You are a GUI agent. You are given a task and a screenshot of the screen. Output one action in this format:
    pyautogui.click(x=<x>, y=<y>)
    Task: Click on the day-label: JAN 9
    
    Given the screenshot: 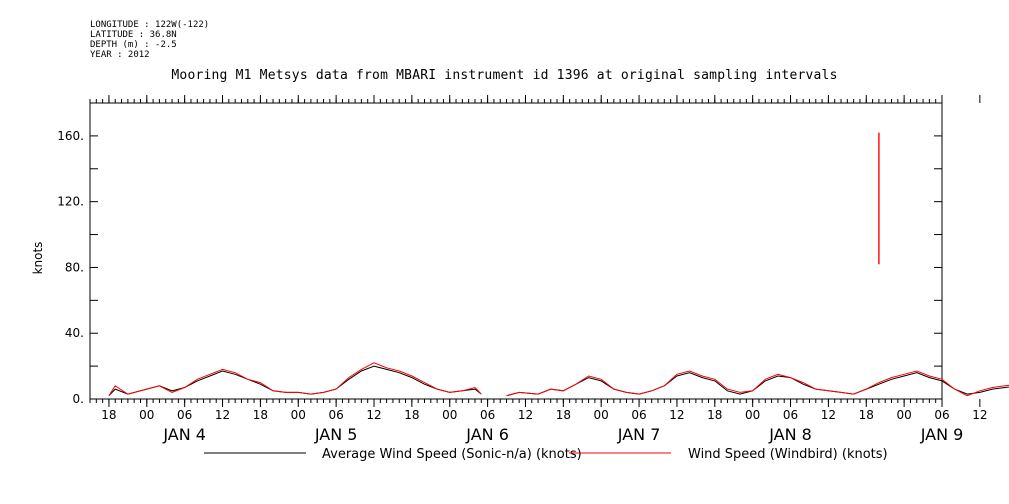 What is the action you would take?
    pyautogui.click(x=942, y=434)
    